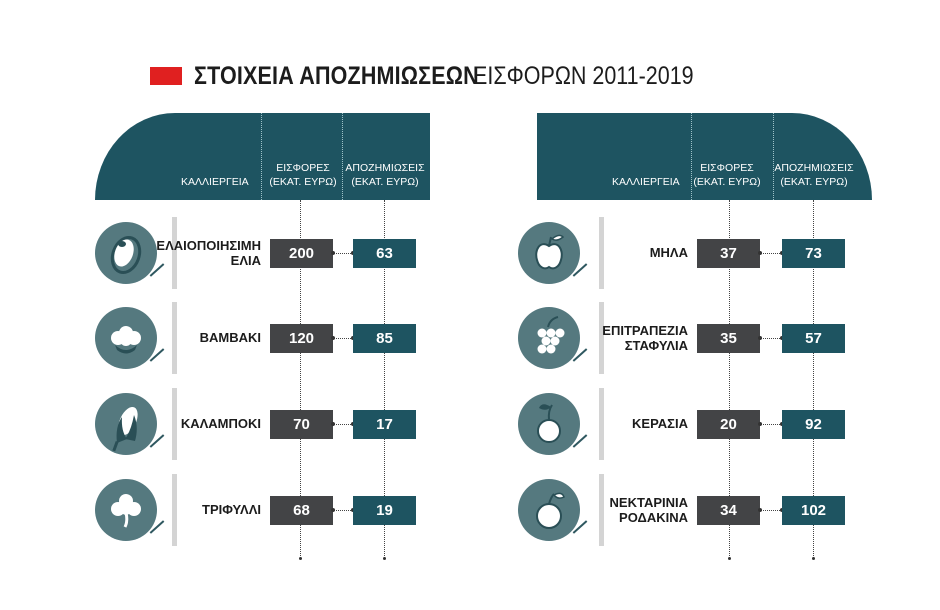  Describe the element at coordinates (549, 424) in the screenshot. I see `cherry-icon` at that location.